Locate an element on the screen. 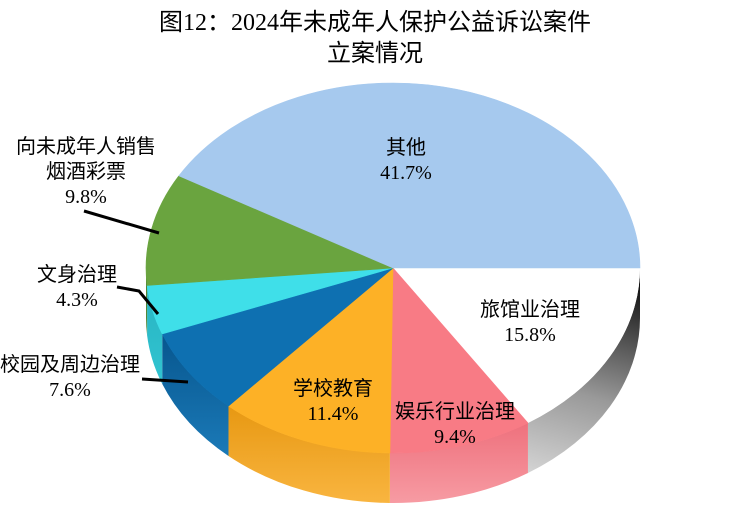 The image size is (747, 517). label-other-name: 其他 is located at coordinates (405, 148).